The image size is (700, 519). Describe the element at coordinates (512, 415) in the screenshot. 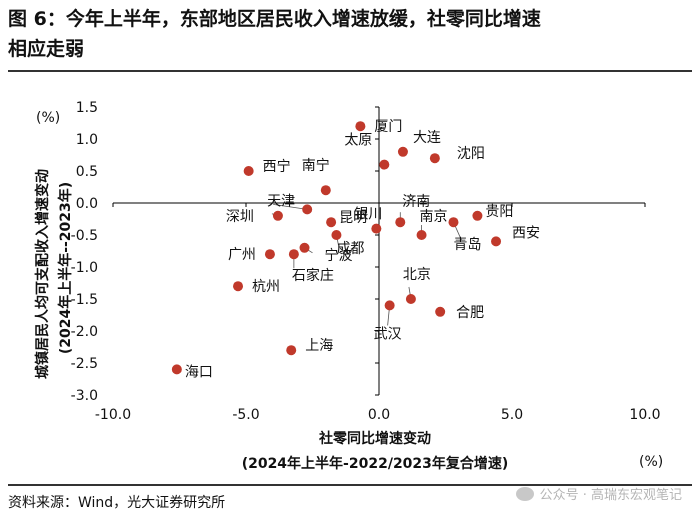

I see `x-tick-label: 5.0` at that location.